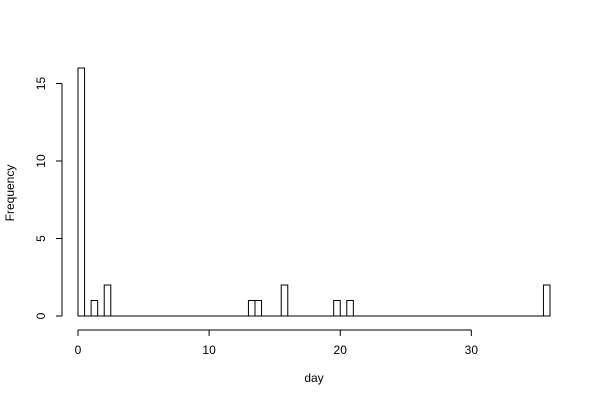  I want to click on y-tick-label: 15, so click(41, 84).